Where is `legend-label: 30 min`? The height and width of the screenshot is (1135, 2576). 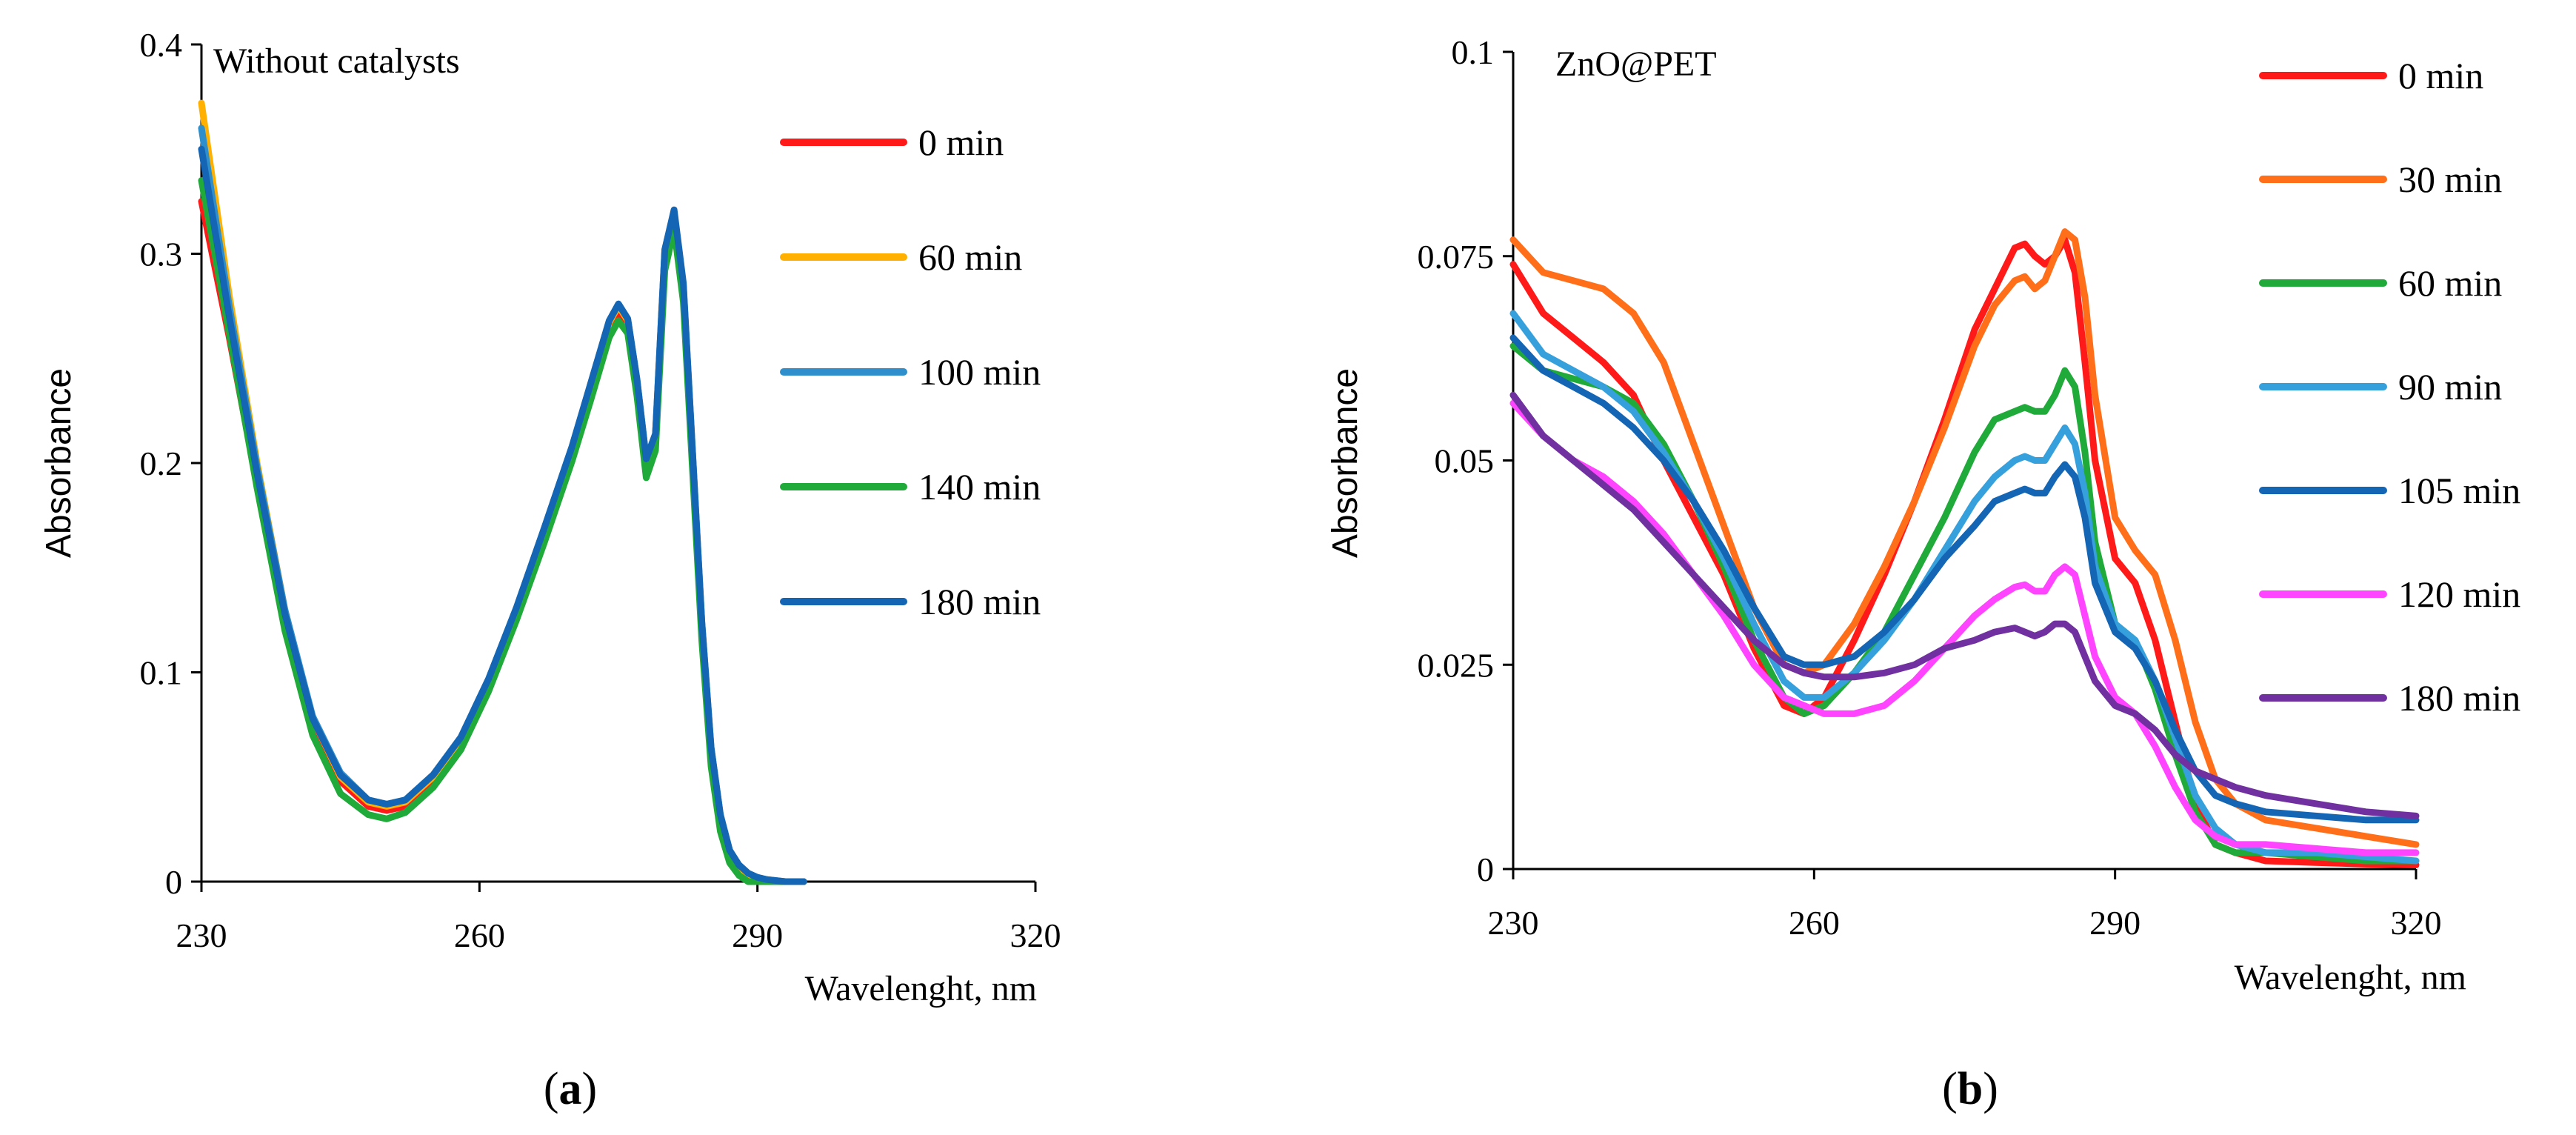 legend-label: 30 min is located at coordinates (2450, 179).